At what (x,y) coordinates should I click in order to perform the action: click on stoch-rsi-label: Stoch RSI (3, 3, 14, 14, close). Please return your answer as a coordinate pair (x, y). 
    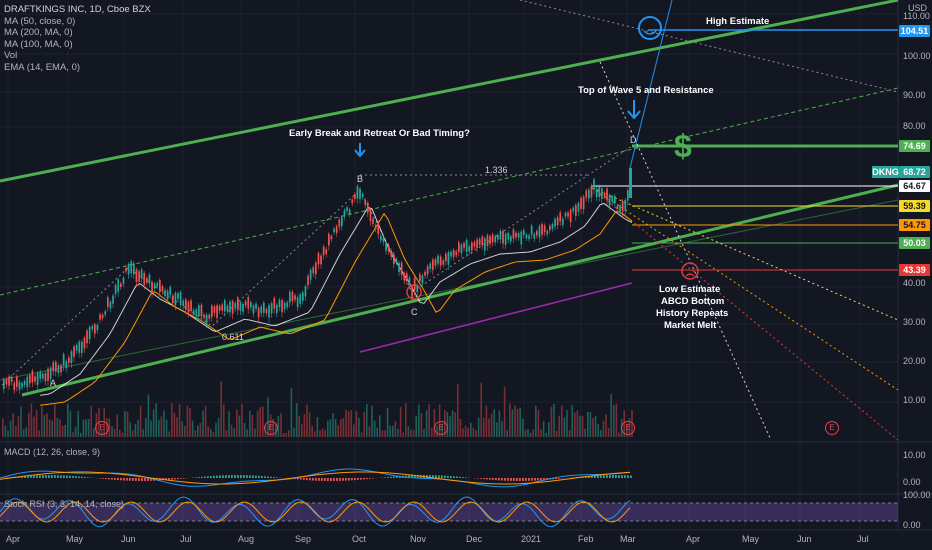
    Looking at the image, I should click on (64, 504).